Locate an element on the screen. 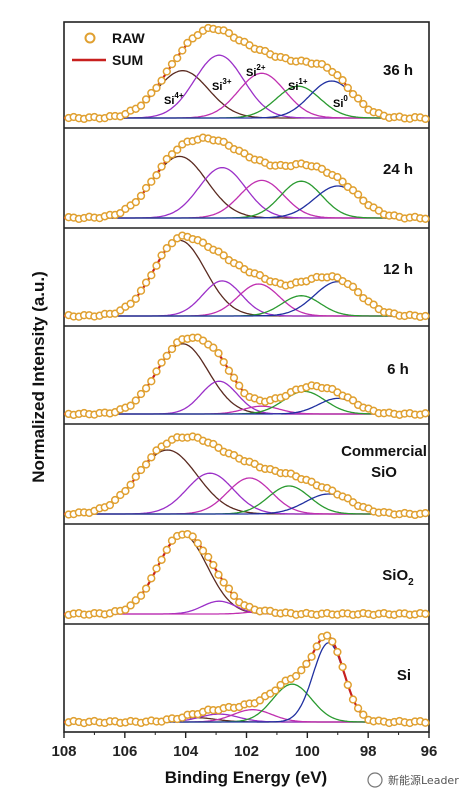 Image resolution: width=469 pixels, height=803 pixels. panel-label: Commercial is located at coordinates (384, 451).